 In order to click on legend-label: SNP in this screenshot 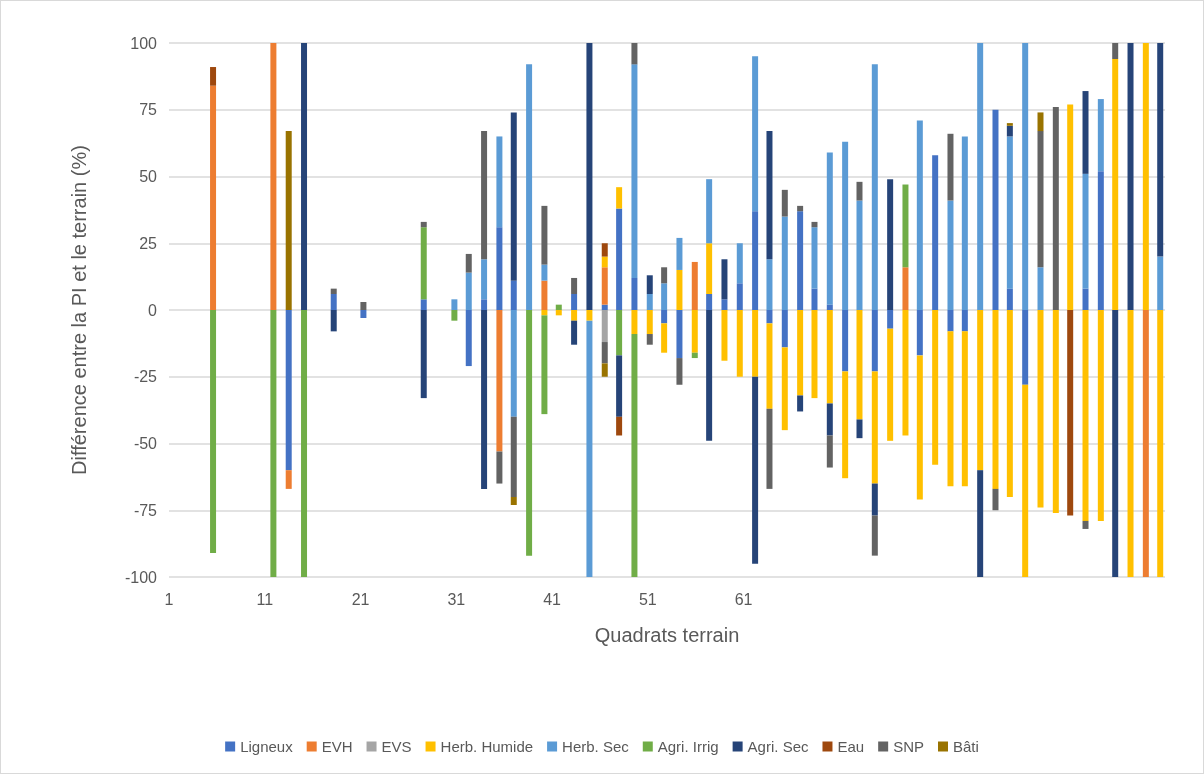, I will do `click(909, 746)`.